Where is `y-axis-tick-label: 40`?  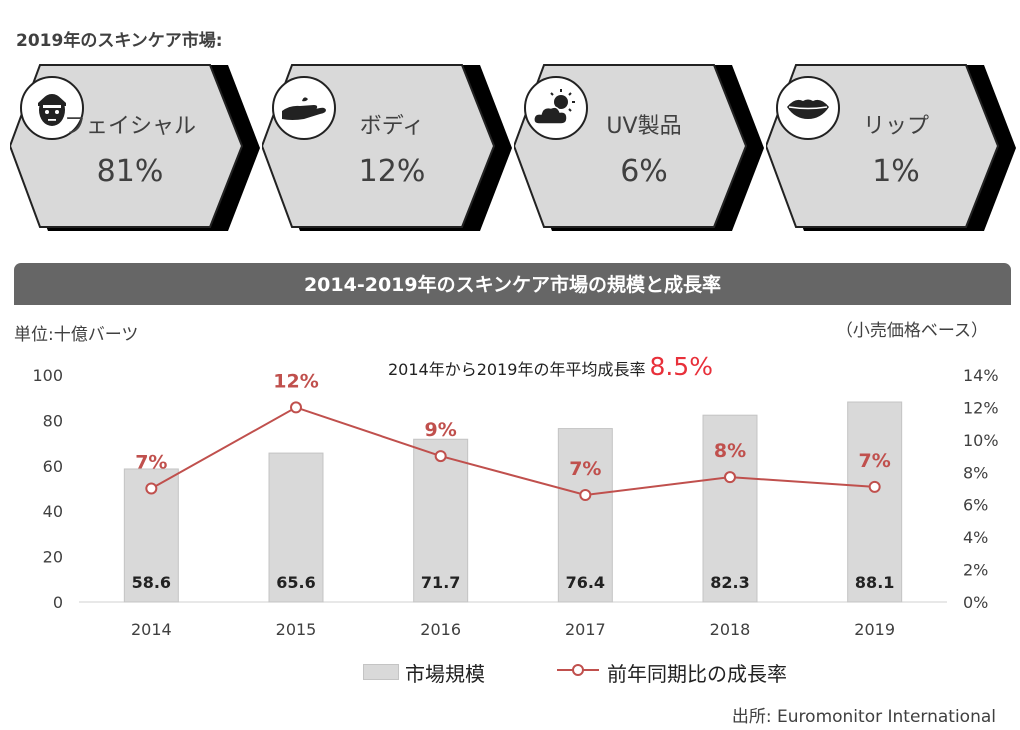 y-axis-tick-label: 40 is located at coordinates (53, 511).